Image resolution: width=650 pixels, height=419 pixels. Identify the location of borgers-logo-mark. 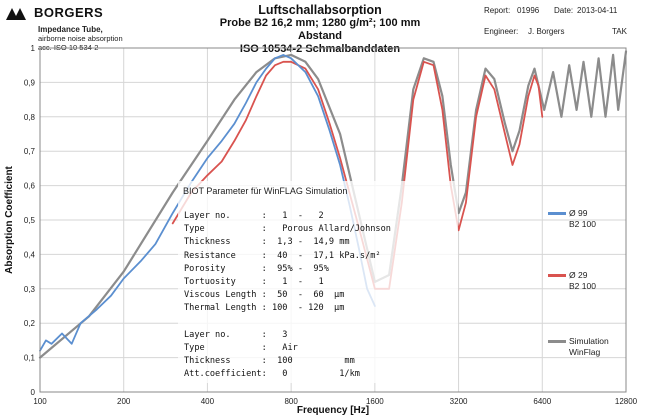
(18, 14).